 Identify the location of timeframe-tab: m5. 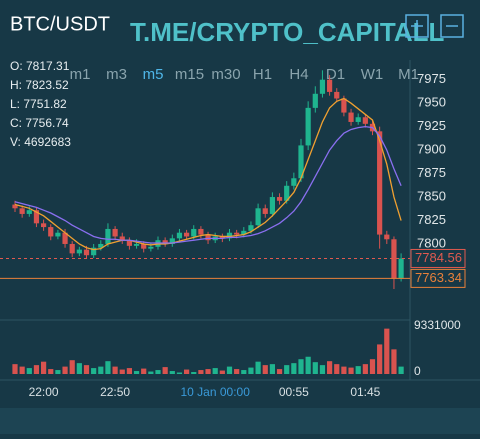
(153, 74).